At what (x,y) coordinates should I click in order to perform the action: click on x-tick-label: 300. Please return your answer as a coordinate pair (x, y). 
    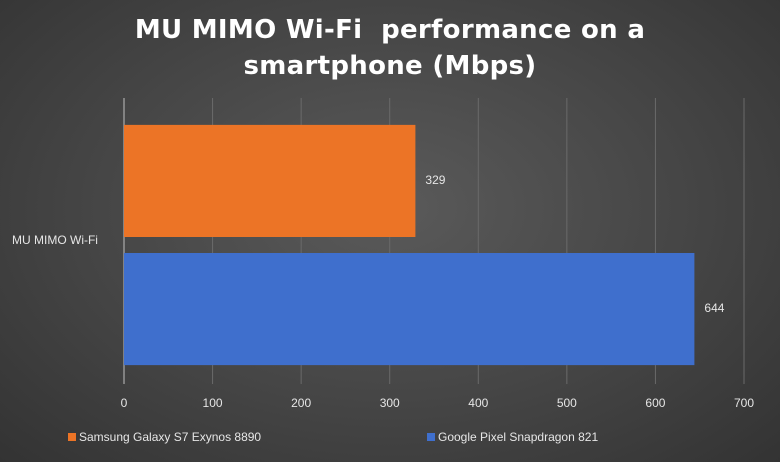
    Looking at the image, I should click on (390, 403).